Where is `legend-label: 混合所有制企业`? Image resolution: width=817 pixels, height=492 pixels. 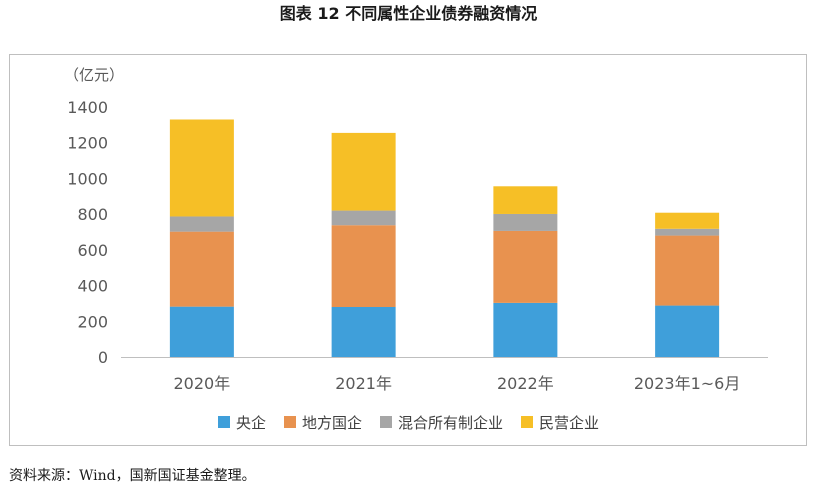 legend-label: 混合所有制企业 is located at coordinates (451, 422).